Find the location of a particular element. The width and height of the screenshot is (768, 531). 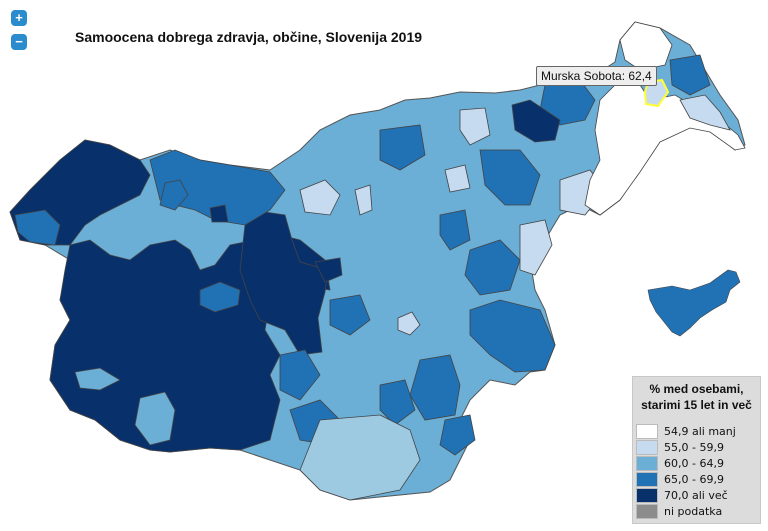

region-metlika is located at coordinates (457, 435).